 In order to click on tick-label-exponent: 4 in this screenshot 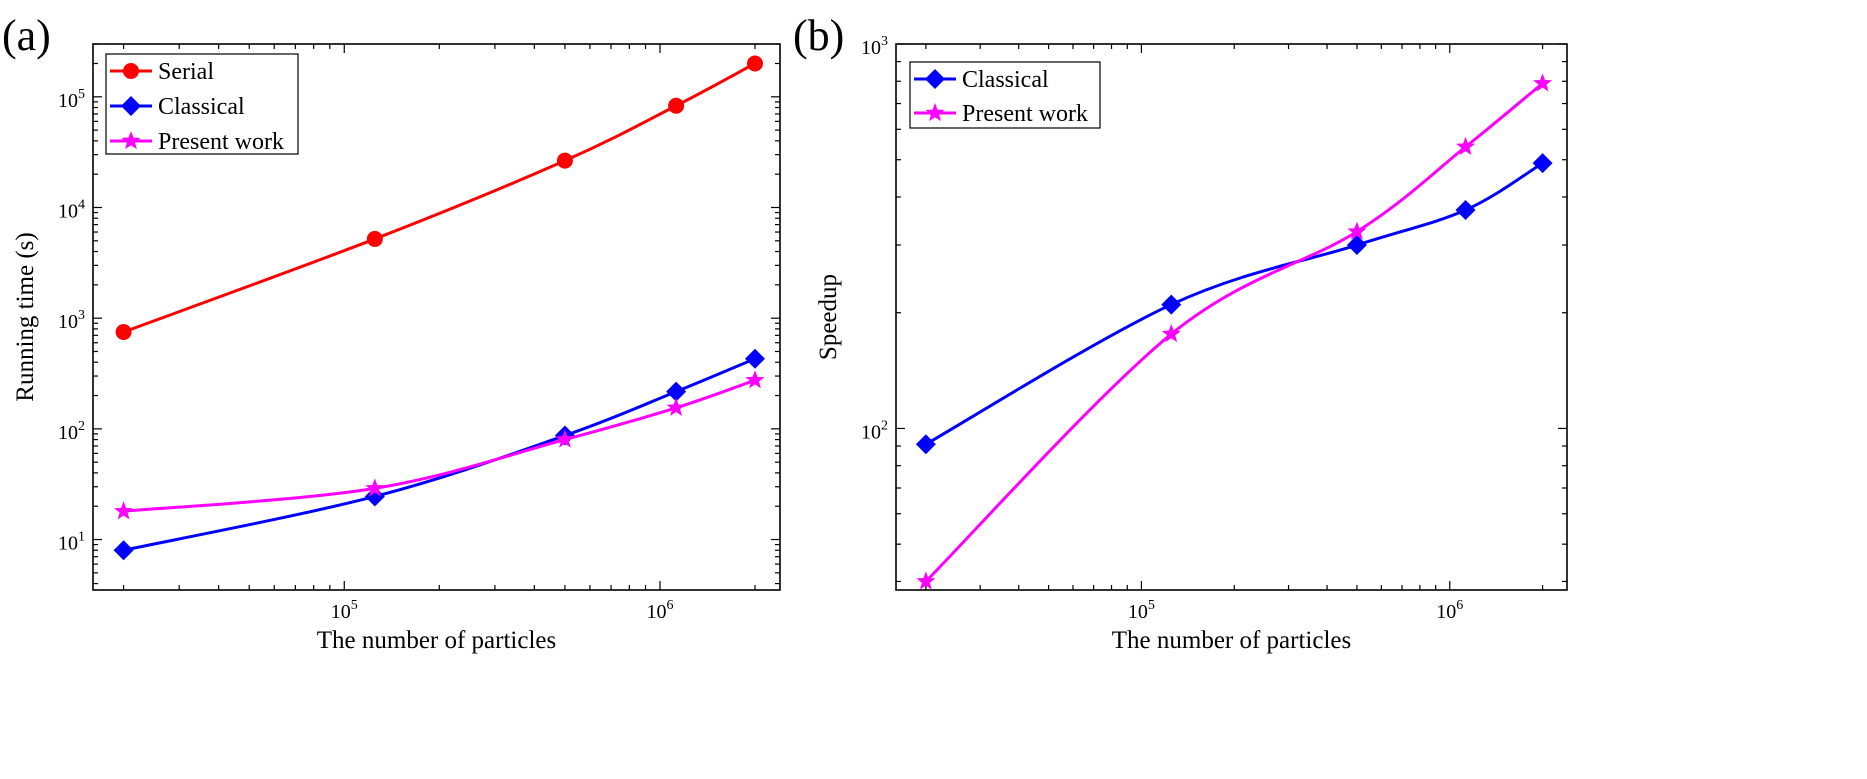, I will do `click(81, 204)`.